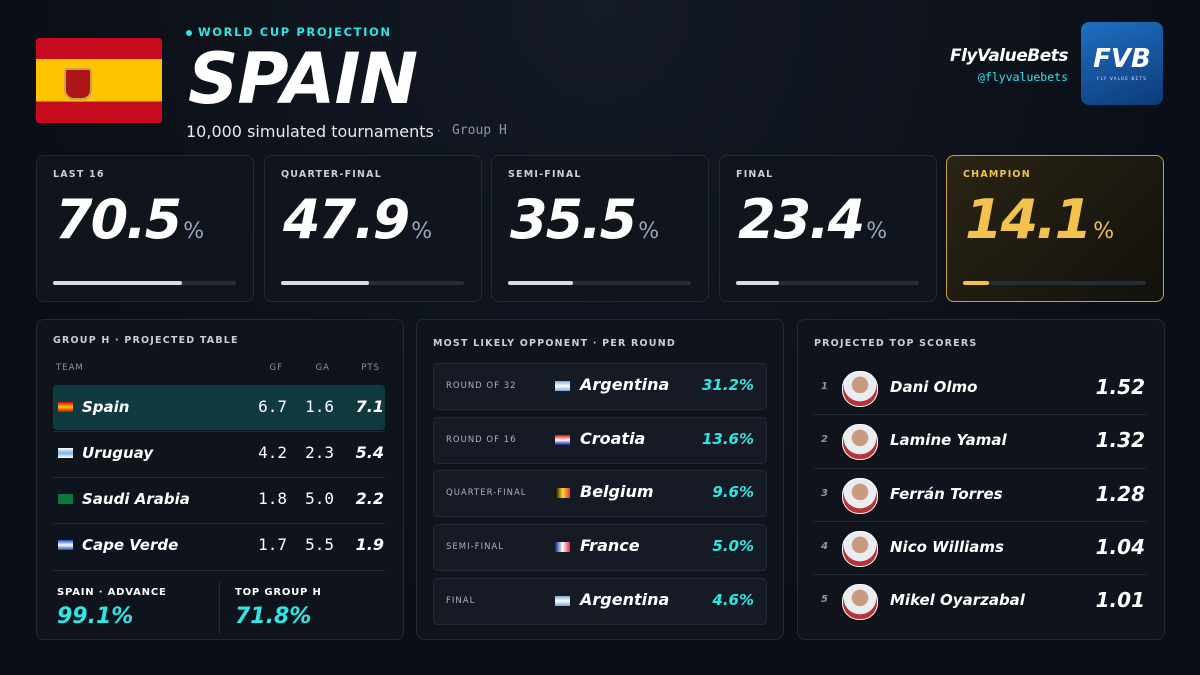 This screenshot has width=1200, height=675. I want to click on stage-value-row: 70.5%, so click(129, 219).